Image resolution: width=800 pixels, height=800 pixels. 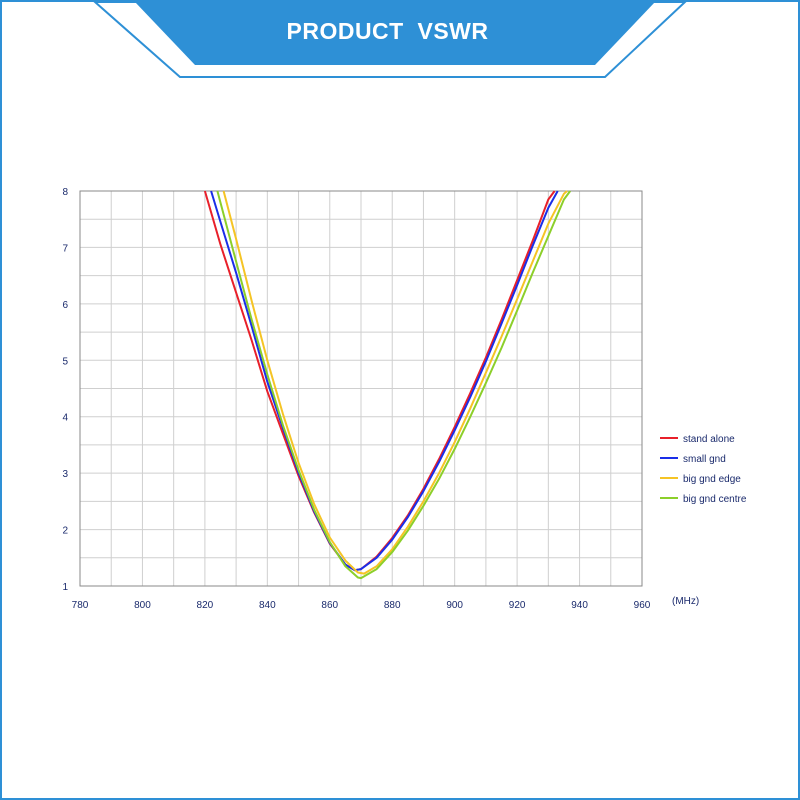 I want to click on legend-label: stand alone, so click(x=709, y=439).